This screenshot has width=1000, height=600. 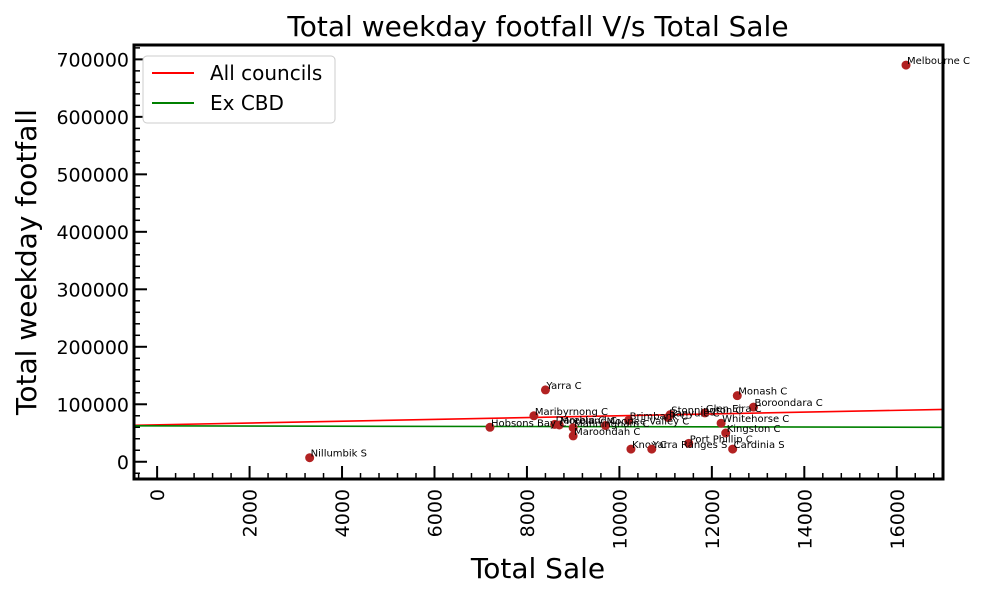 I want to click on x-tick-label: 0, so click(x=158, y=495).